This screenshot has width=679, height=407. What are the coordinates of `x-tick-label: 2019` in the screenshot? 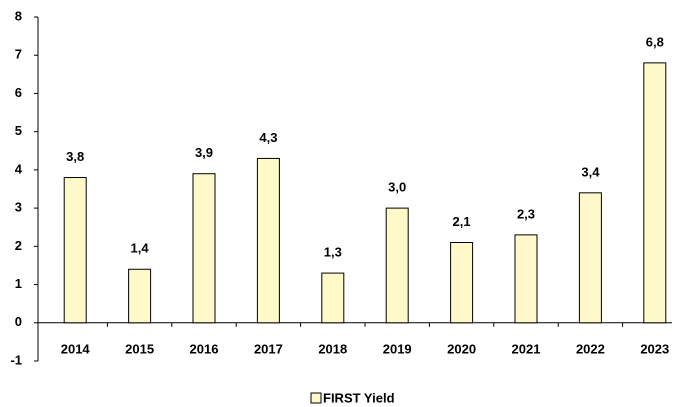 It's located at (397, 348).